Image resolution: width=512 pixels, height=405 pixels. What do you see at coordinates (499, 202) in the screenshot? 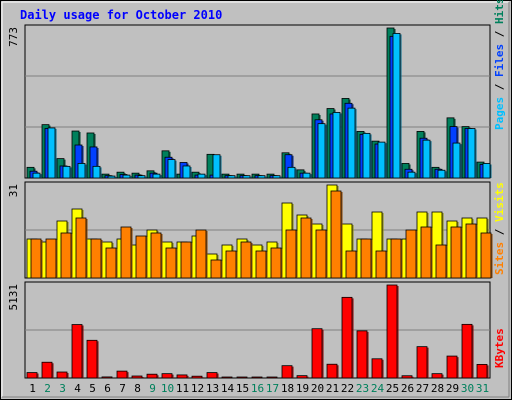
I see `legend-entry-visits: Visits` at bounding box center [499, 202].